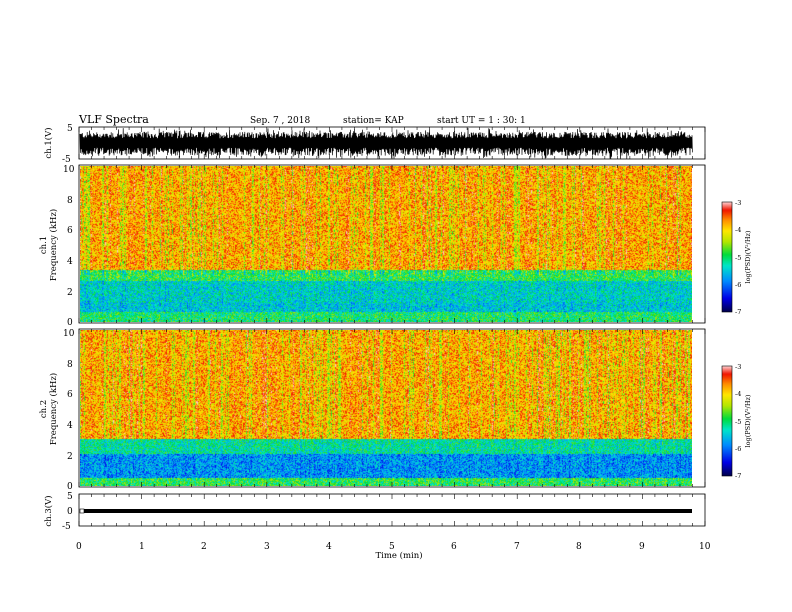 The image size is (792, 612). What do you see at coordinates (738, 285) in the screenshot?
I see `ch1-cbar-tick-6: -6` at bounding box center [738, 285].